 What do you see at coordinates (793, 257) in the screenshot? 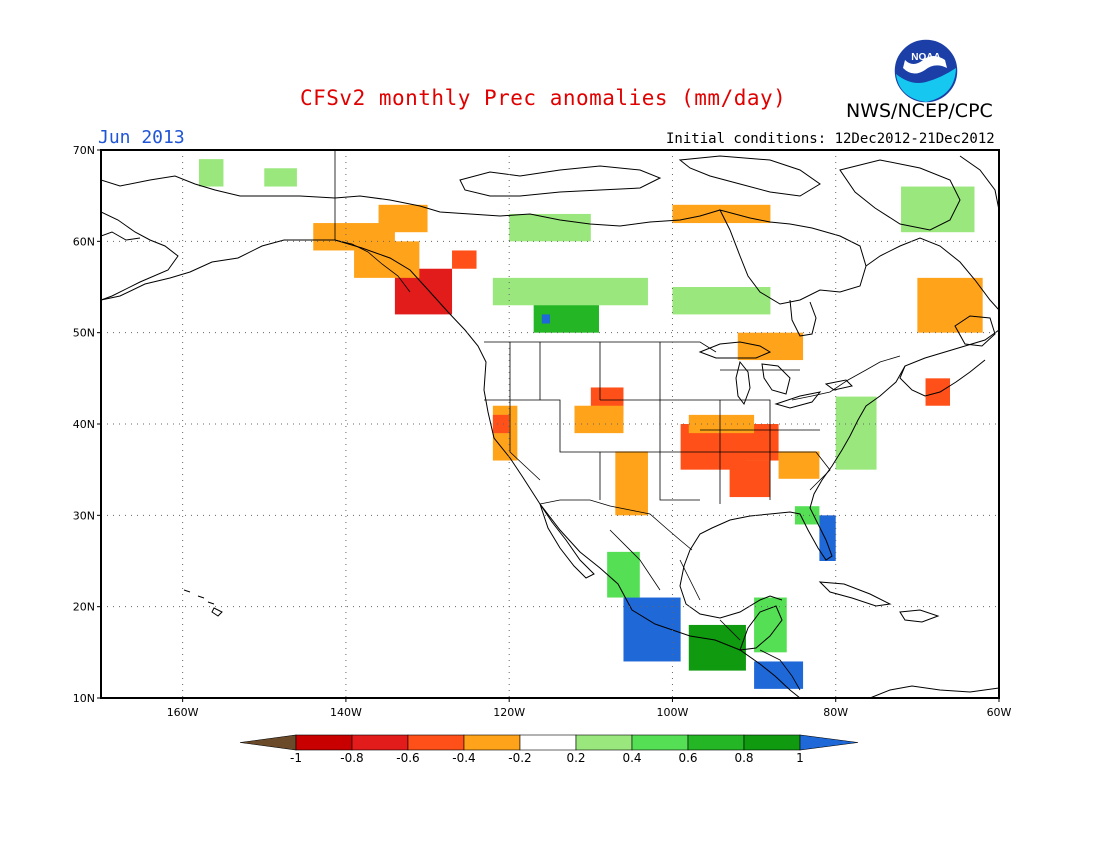
I see `hudson-bay` at bounding box center [793, 257].